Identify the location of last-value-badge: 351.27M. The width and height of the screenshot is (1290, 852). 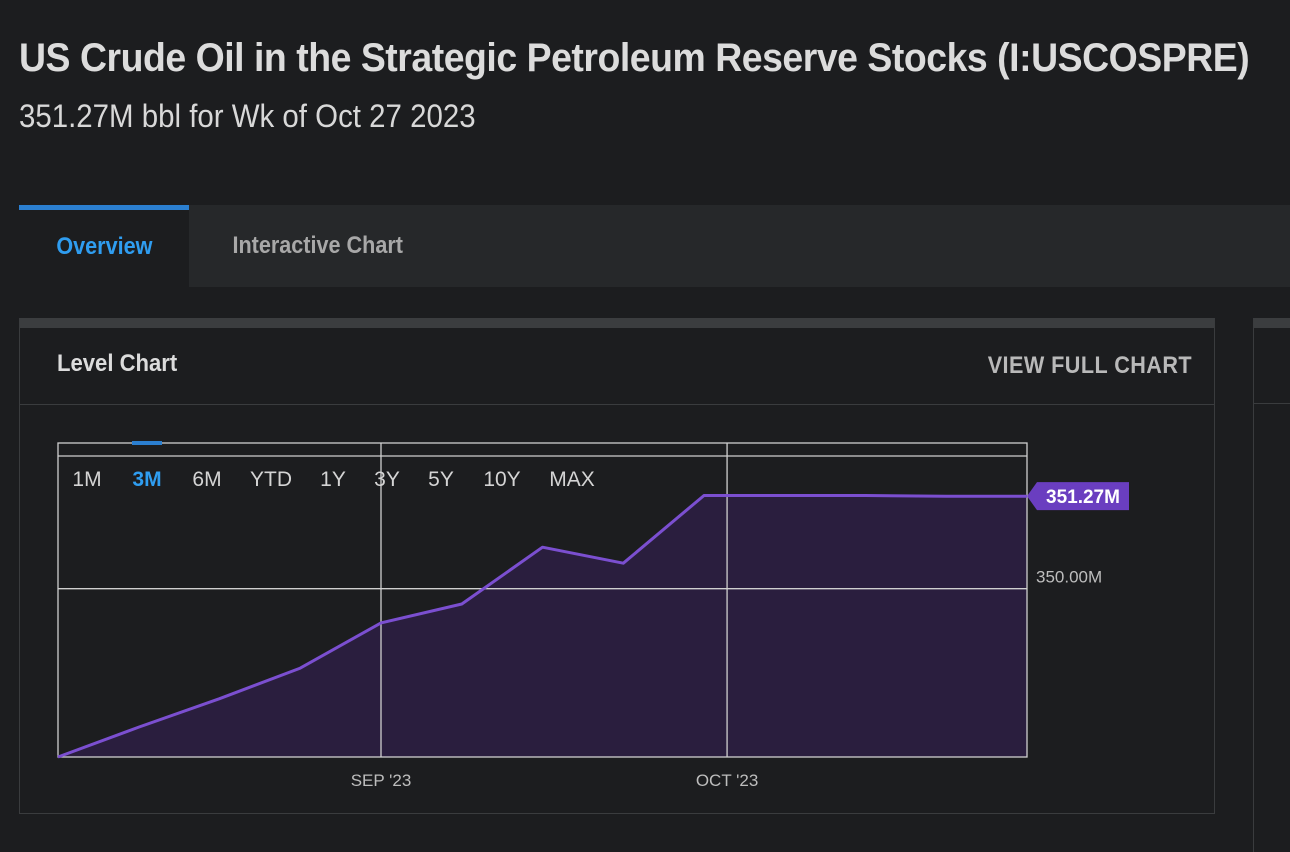
(1078, 496).